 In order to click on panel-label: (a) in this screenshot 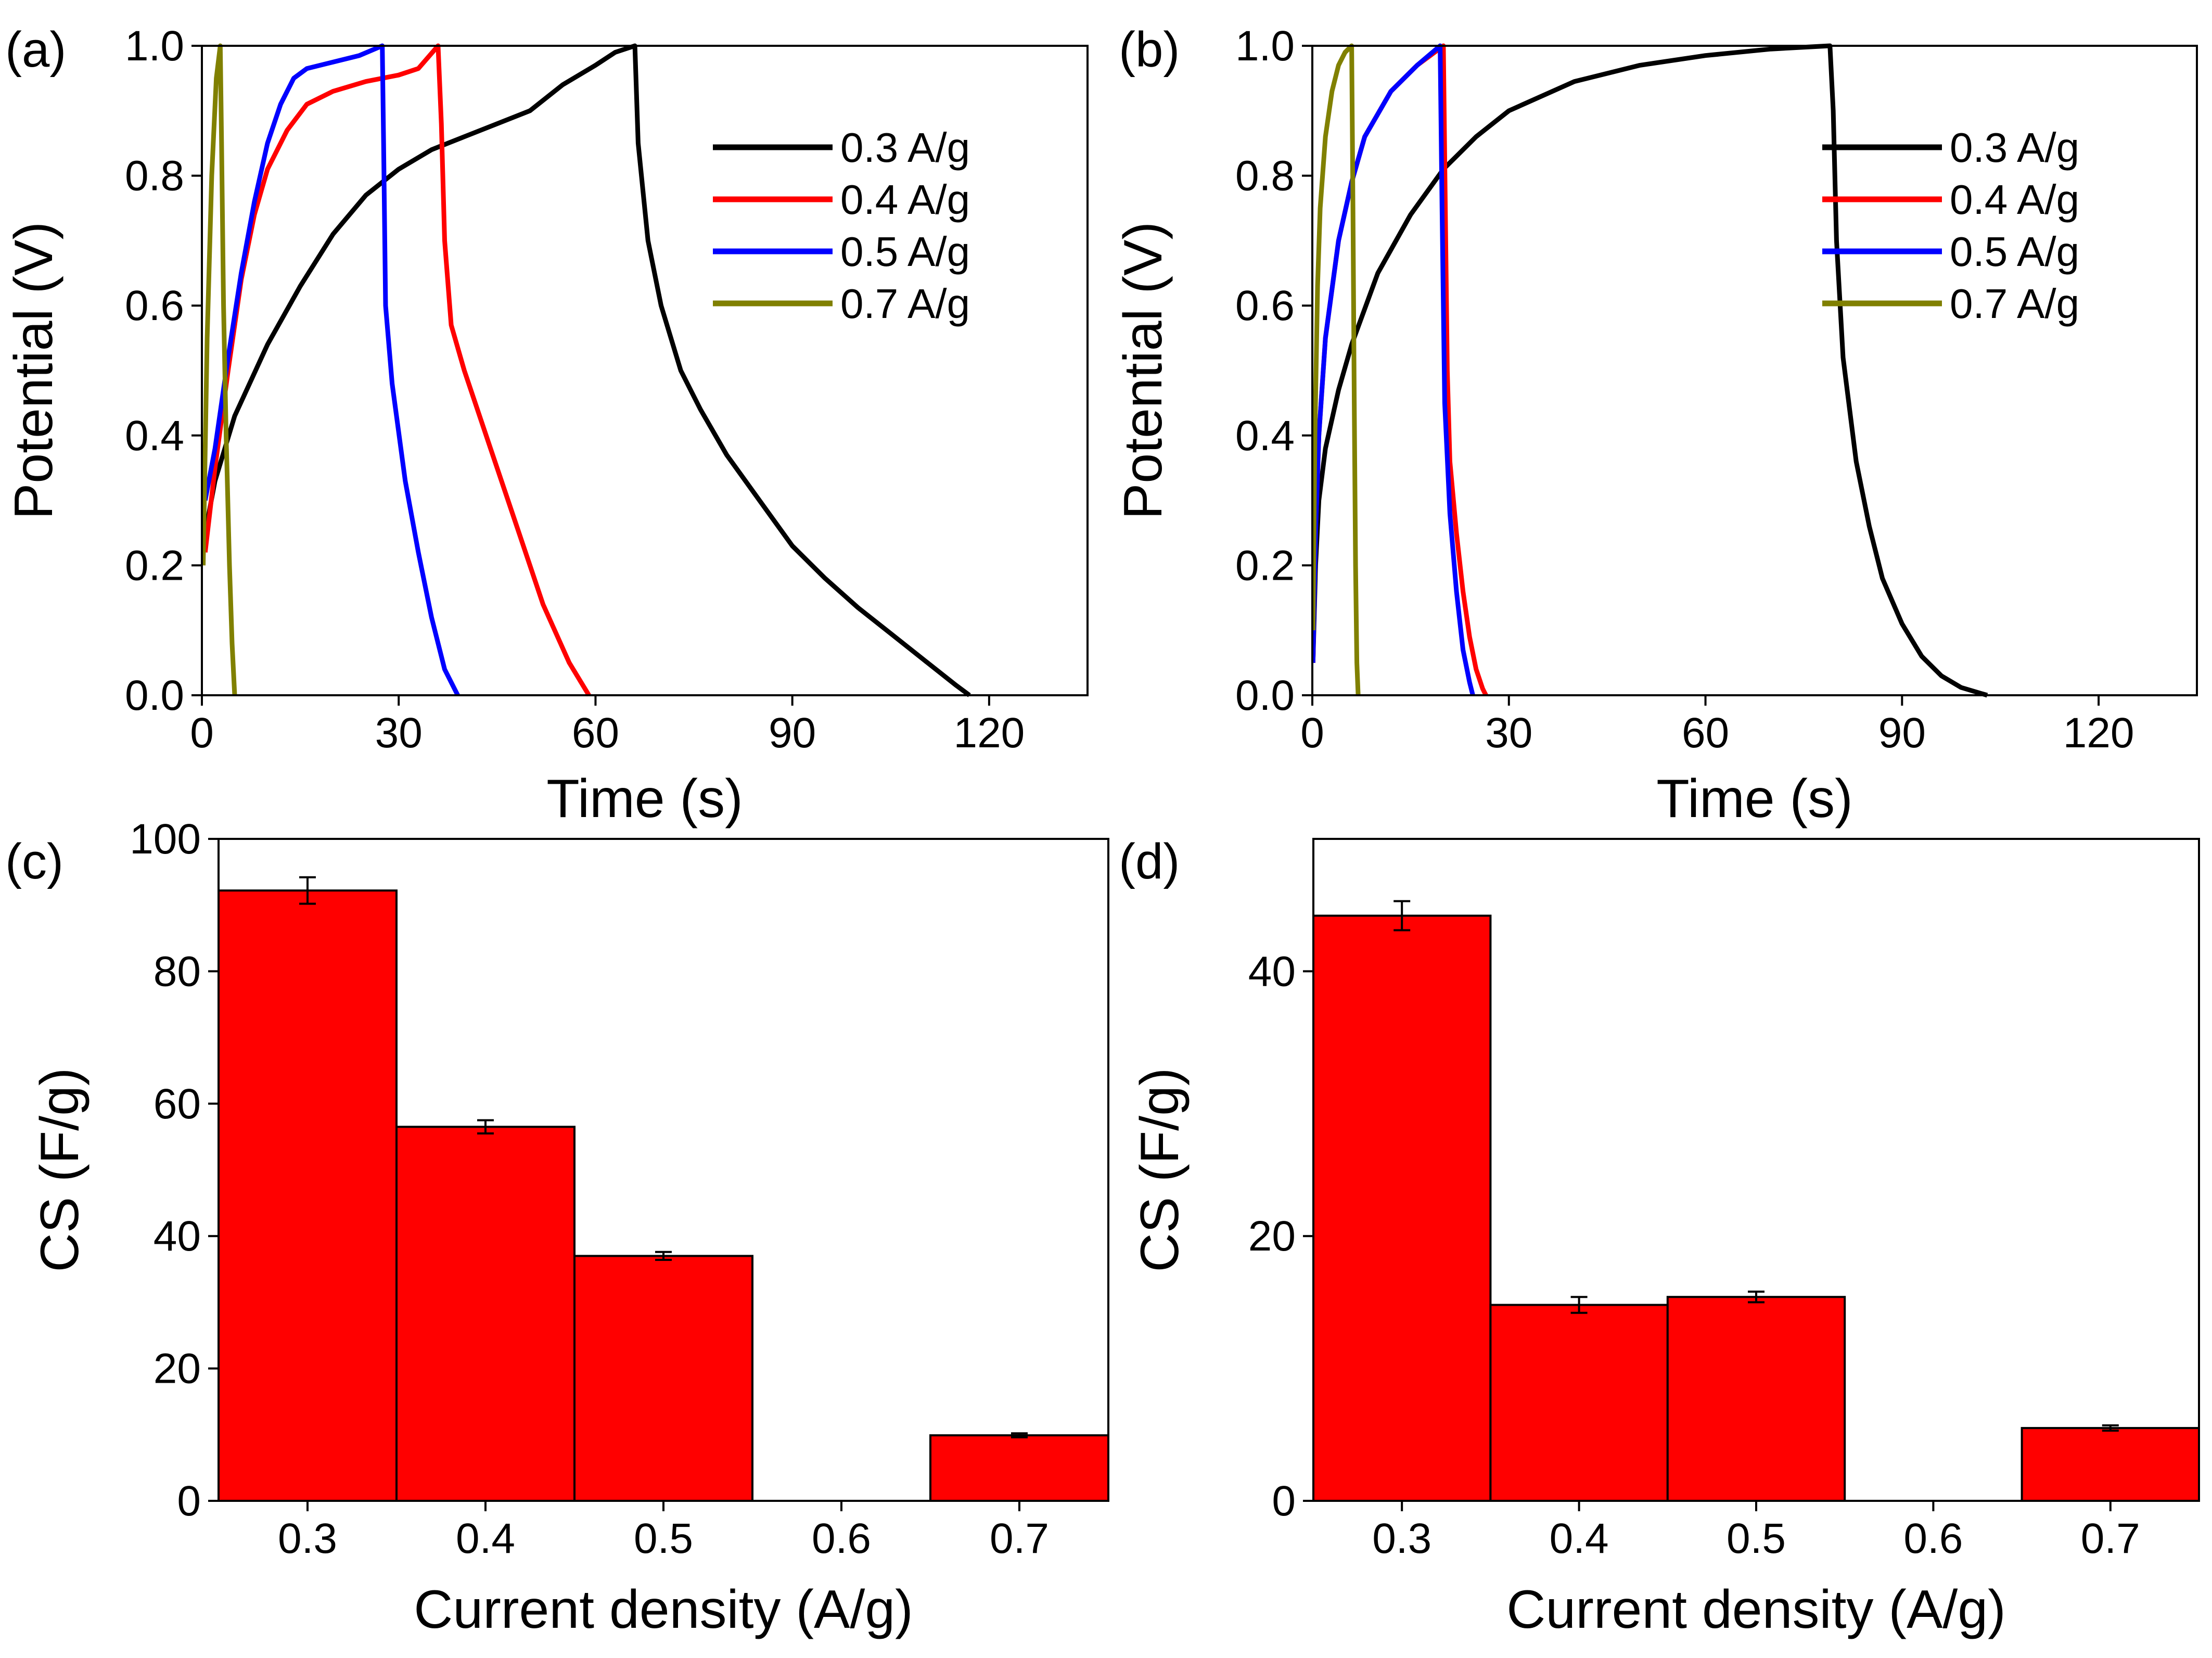, I will do `click(35, 50)`.